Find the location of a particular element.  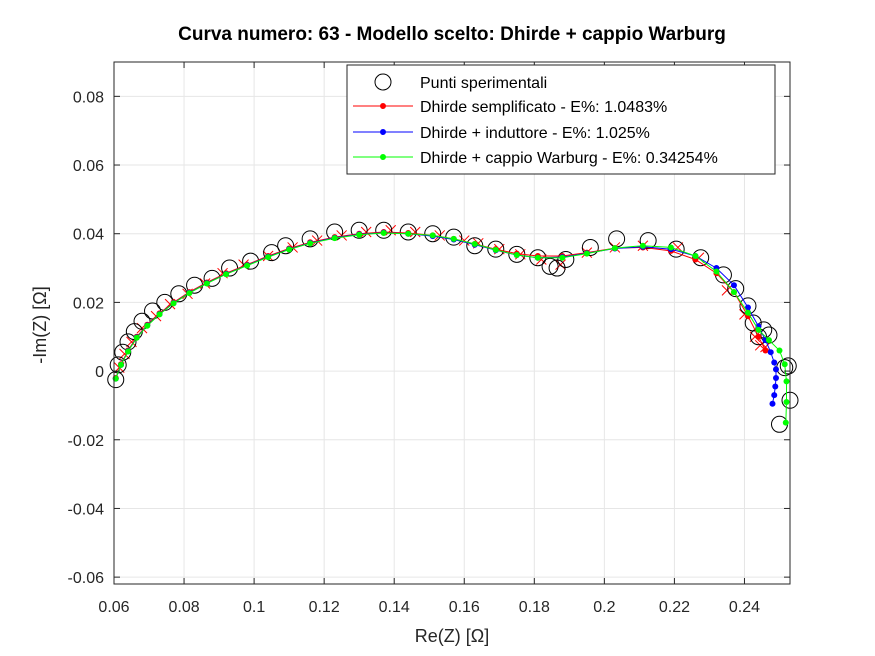

x-tick-label: 0.16 is located at coordinates (464, 607).